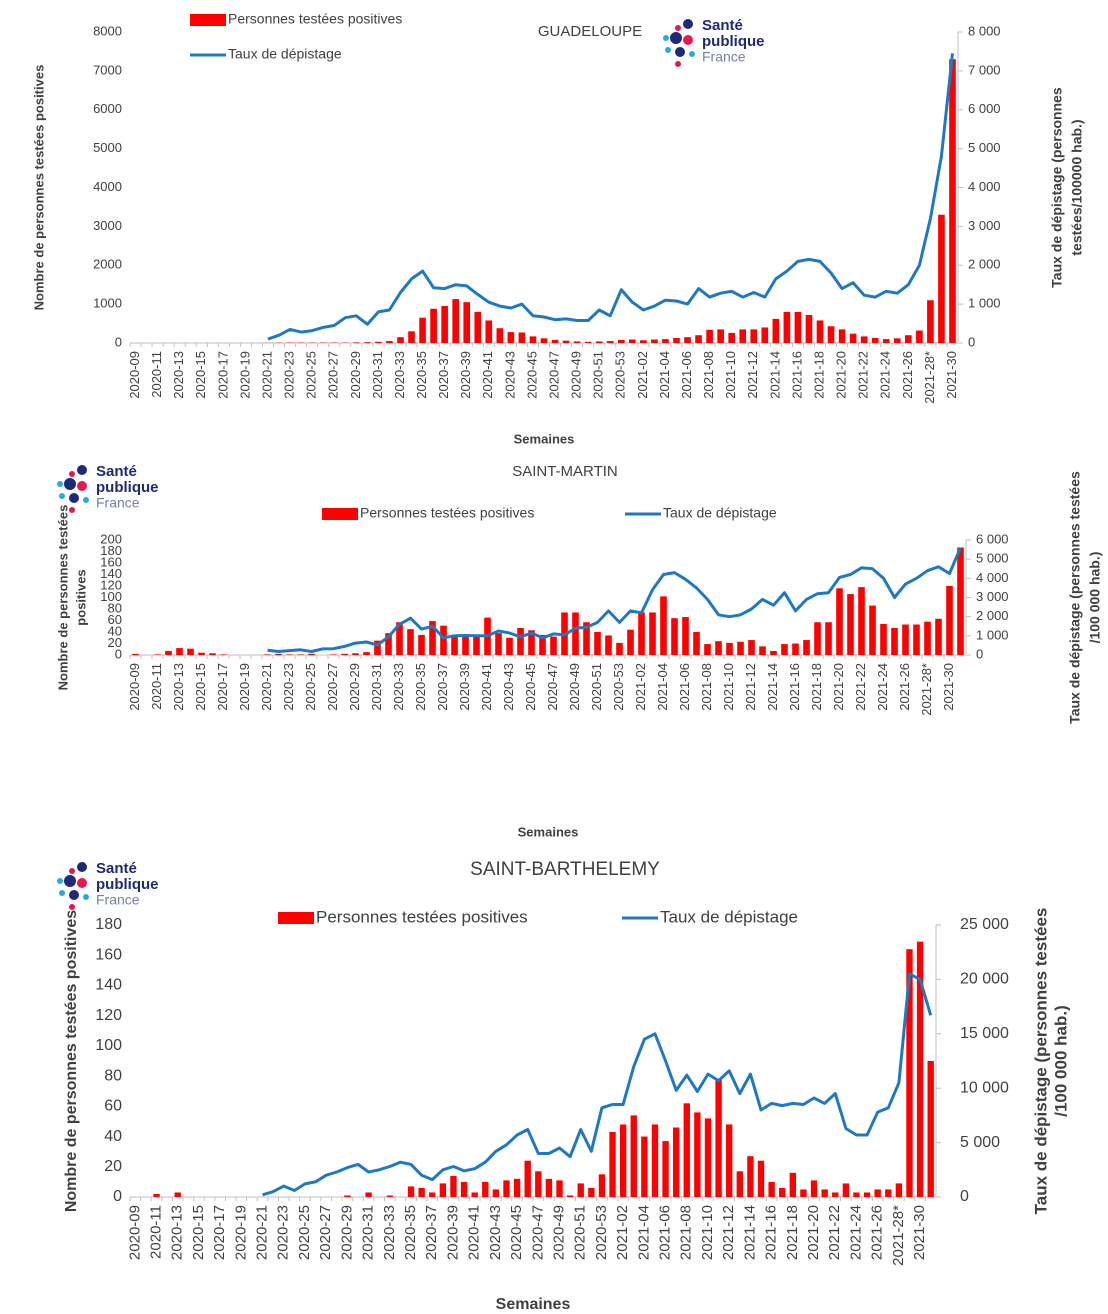 The image size is (1108, 1314). What do you see at coordinates (113, 1075) in the screenshot?
I see `y-tick-label: 80` at bounding box center [113, 1075].